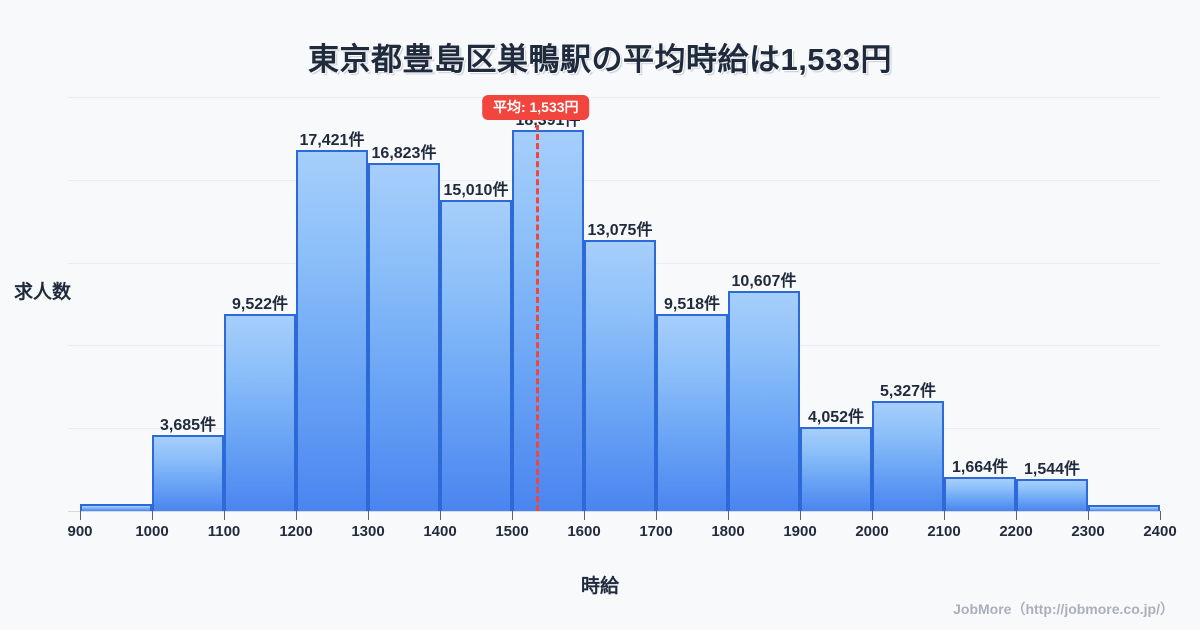 This screenshot has height=630, width=1200. What do you see at coordinates (296, 531) in the screenshot?
I see `x-axis-tick-label: 1200` at bounding box center [296, 531].